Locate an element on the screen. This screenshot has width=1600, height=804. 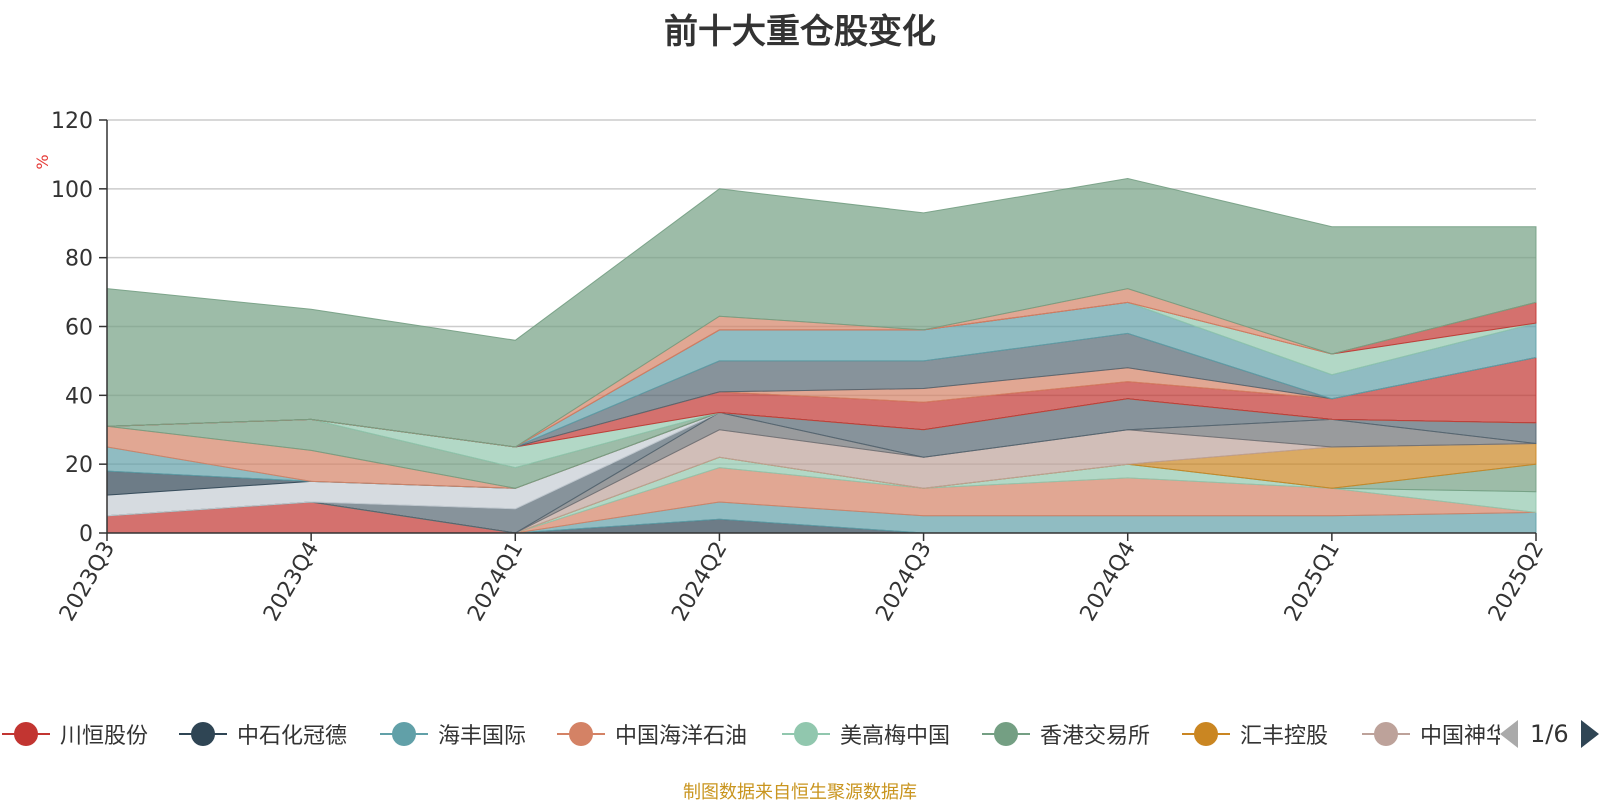
legend-prev-page-arrow-icon is located at coordinates (1509, 734).